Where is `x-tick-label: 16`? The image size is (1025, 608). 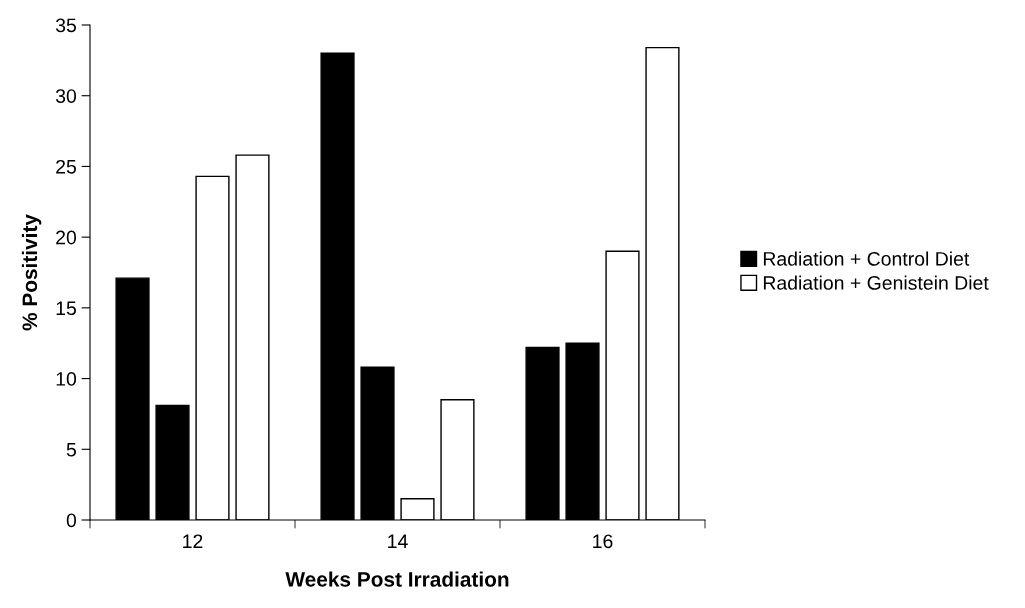
x-tick-label: 16 is located at coordinates (603, 541).